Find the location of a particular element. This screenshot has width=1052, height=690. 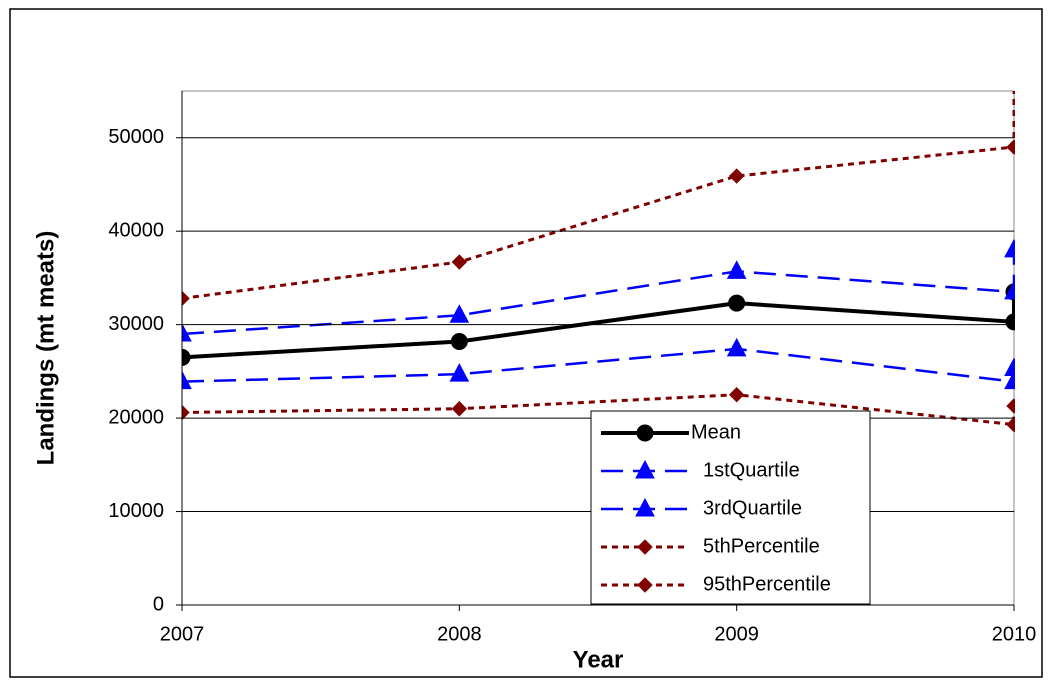

x-tick-label: 2010 is located at coordinates (1014, 634).